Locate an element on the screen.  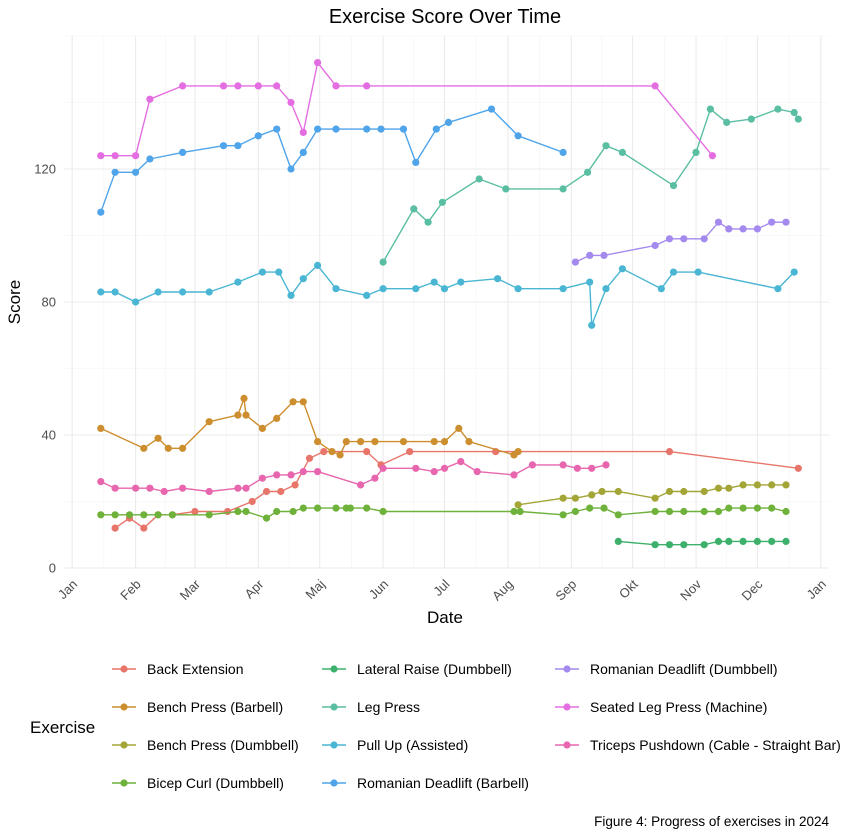
x-tick-label: Jan is located at coordinates (67, 589).